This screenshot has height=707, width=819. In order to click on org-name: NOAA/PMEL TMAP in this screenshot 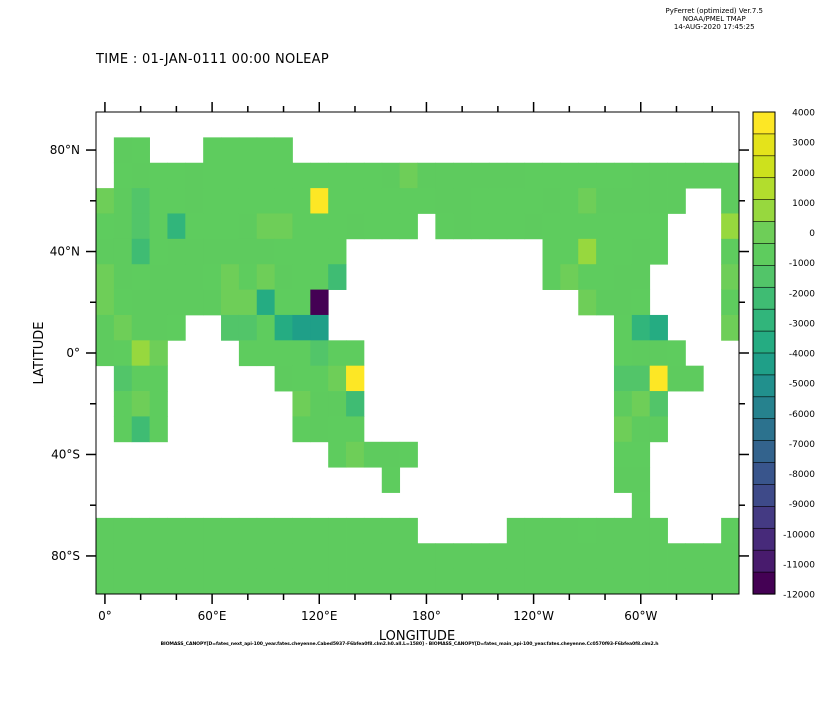, I will do `click(714, 19)`.